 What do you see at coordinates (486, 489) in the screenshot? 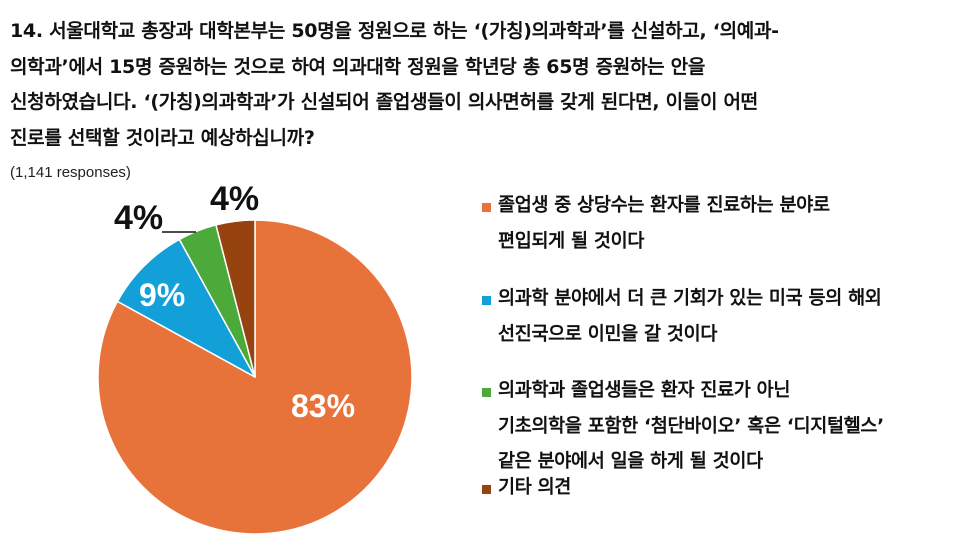
I see `legend-swatch-brown` at bounding box center [486, 489].